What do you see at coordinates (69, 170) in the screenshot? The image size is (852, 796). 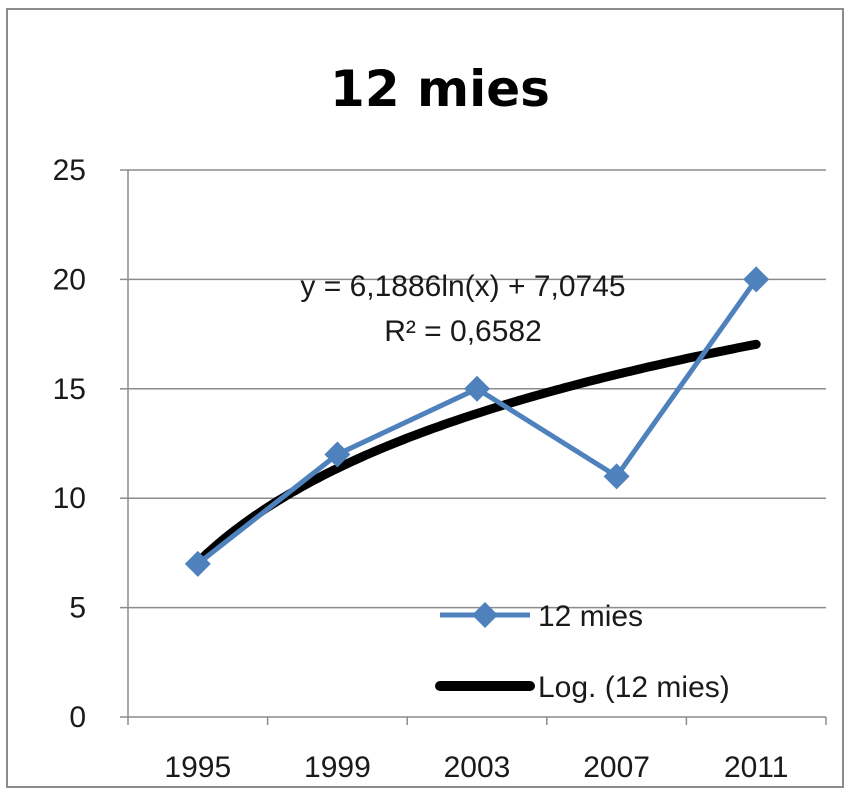 I see `y-tick-label: 25` at bounding box center [69, 170].